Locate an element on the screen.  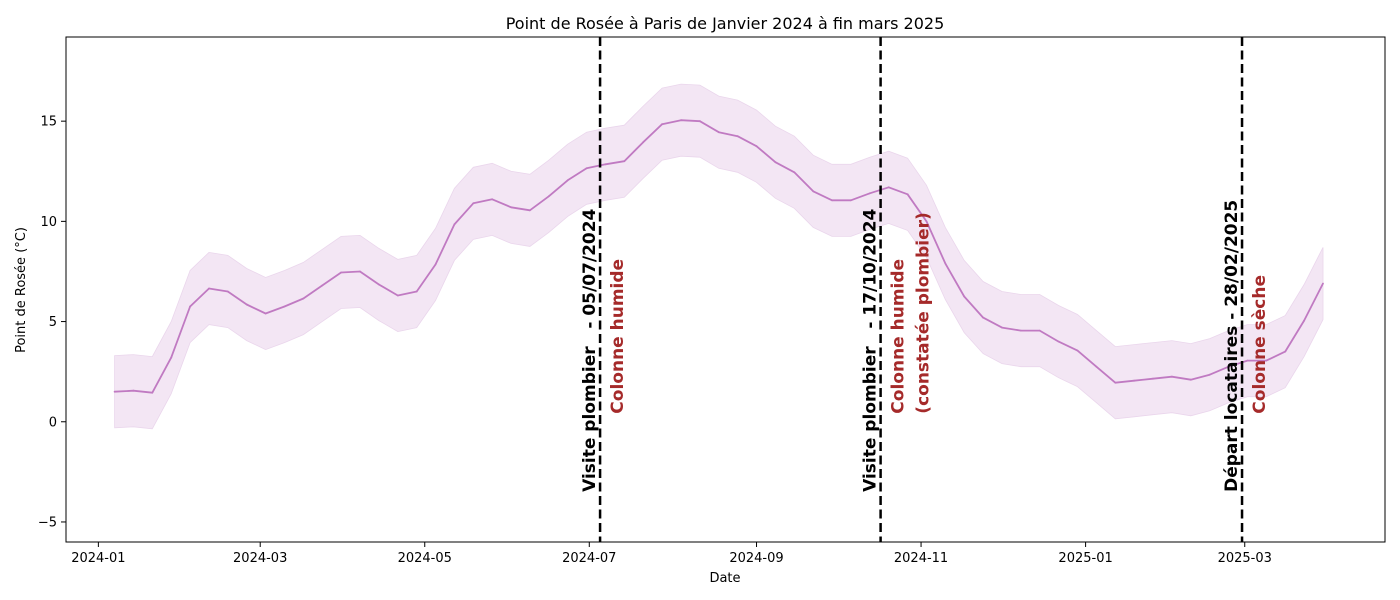
y-tick-label: 0 is located at coordinates (53, 422).